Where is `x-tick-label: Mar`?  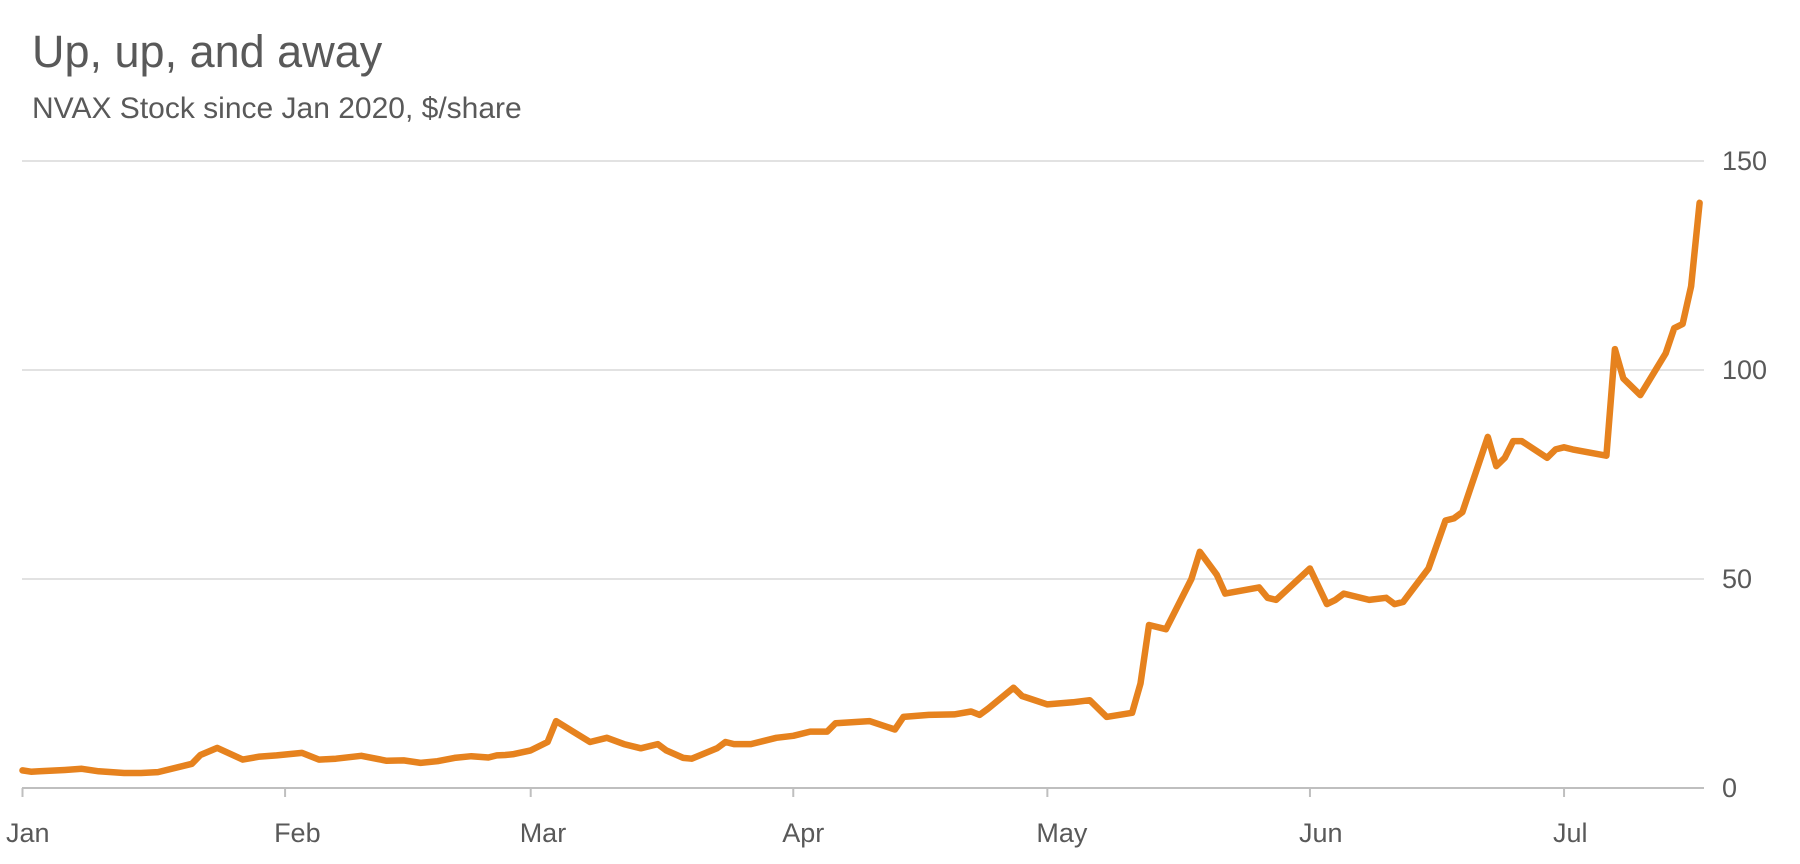 x-tick-label: Mar is located at coordinates (543, 833).